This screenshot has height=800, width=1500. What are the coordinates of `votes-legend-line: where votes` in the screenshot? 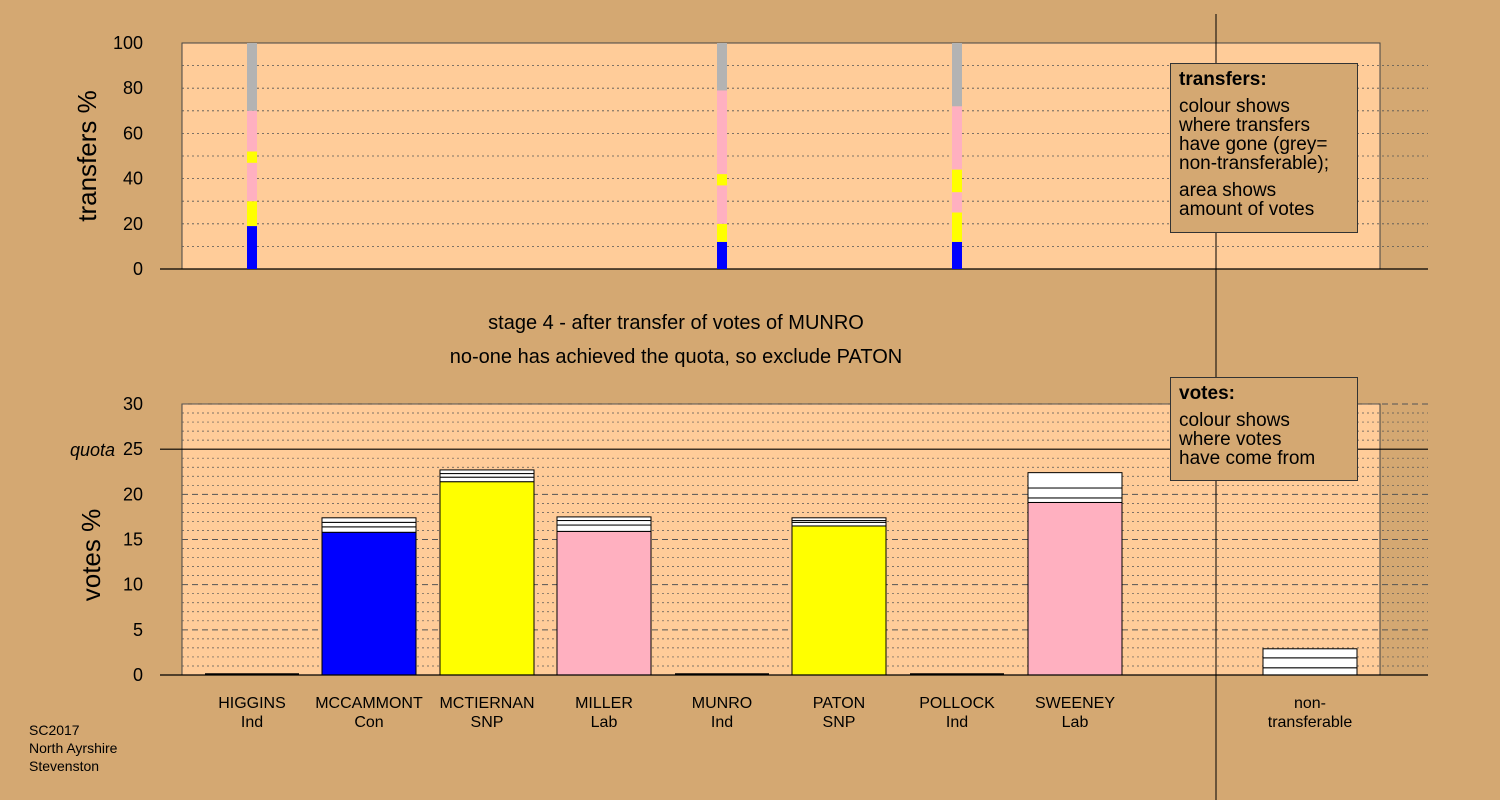 It's located at (1230, 439).